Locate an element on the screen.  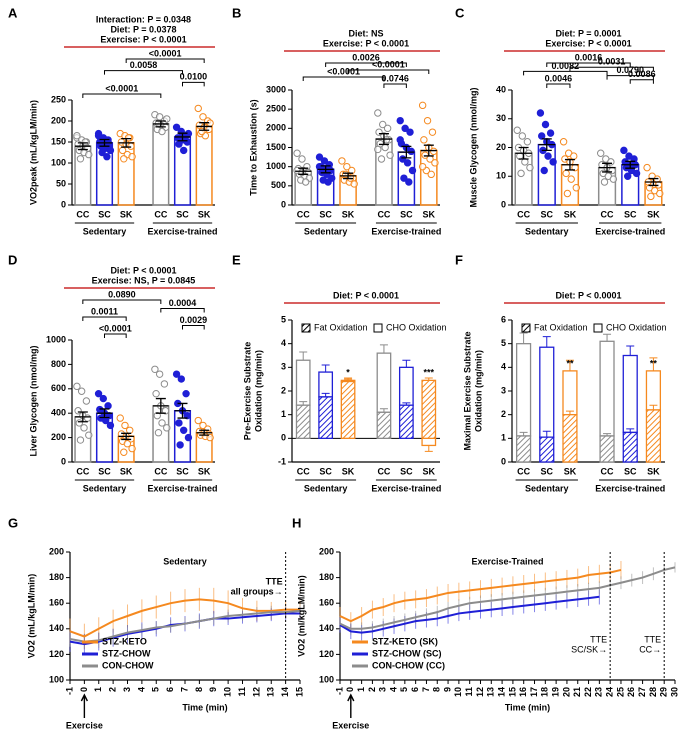
panel-letter: B is located at coordinates (236, 12).